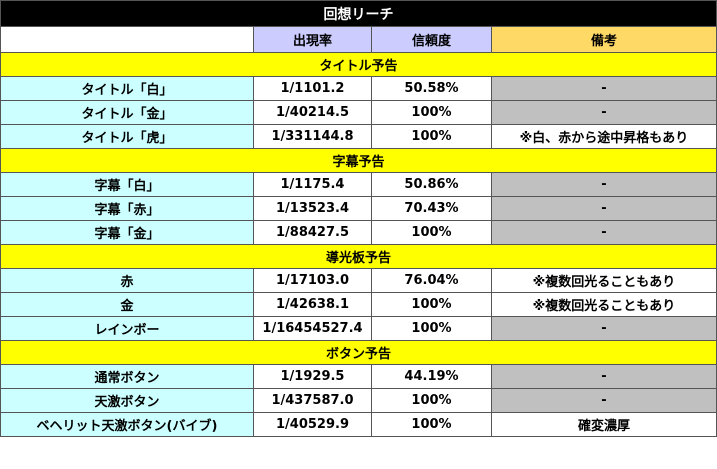 This screenshot has width=717, height=469. What do you see at coordinates (127, 280) in the screenshot?
I see `effect-name-cell: 赤` at bounding box center [127, 280].